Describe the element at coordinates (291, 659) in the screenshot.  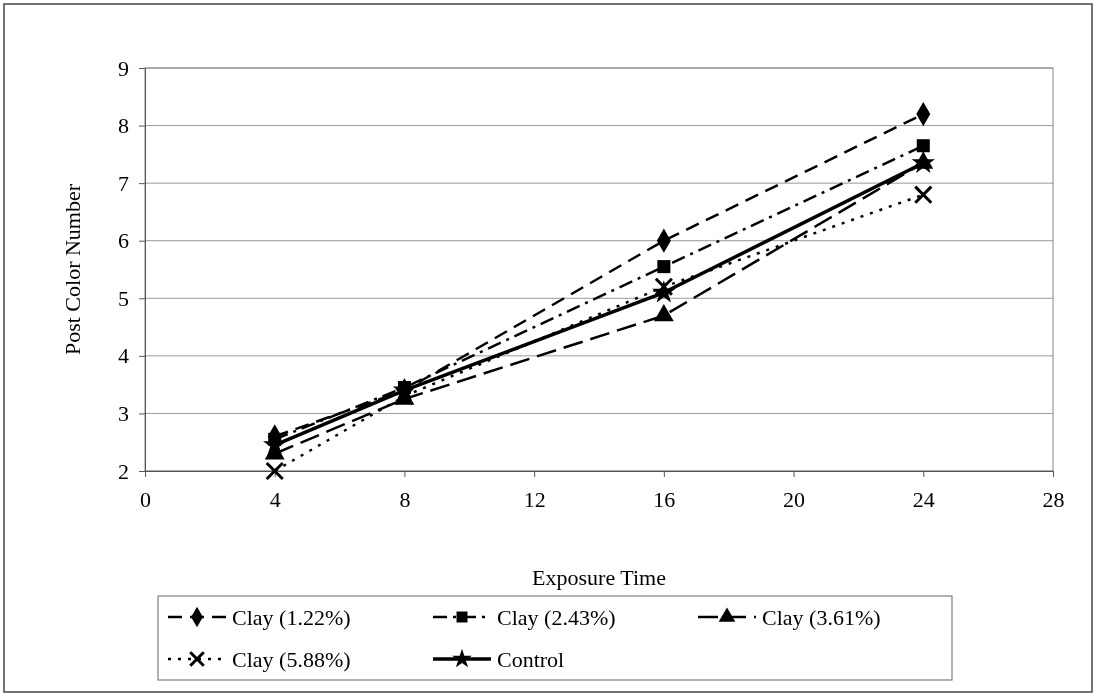
I see `legend-label: Clay (5.88%)` at that location.